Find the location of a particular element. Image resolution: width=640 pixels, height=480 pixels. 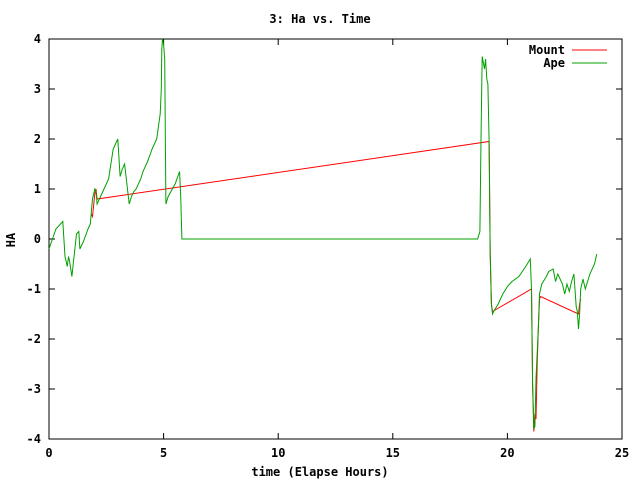

x-tick-label: 10 is located at coordinates (278, 453).